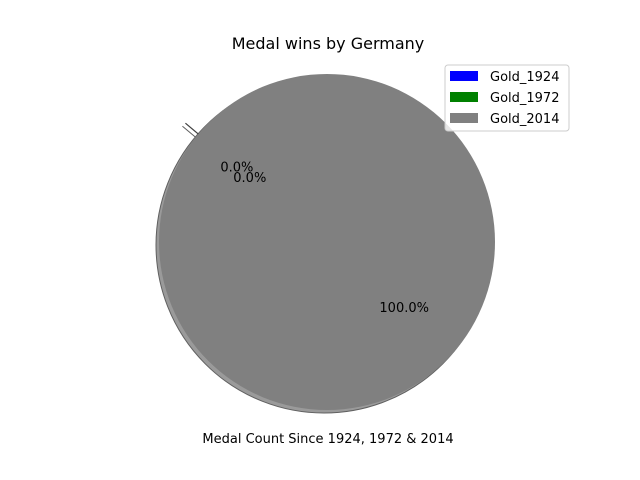  What do you see at coordinates (464, 97) in the screenshot?
I see `legend-swatch-gold-1972` at bounding box center [464, 97].